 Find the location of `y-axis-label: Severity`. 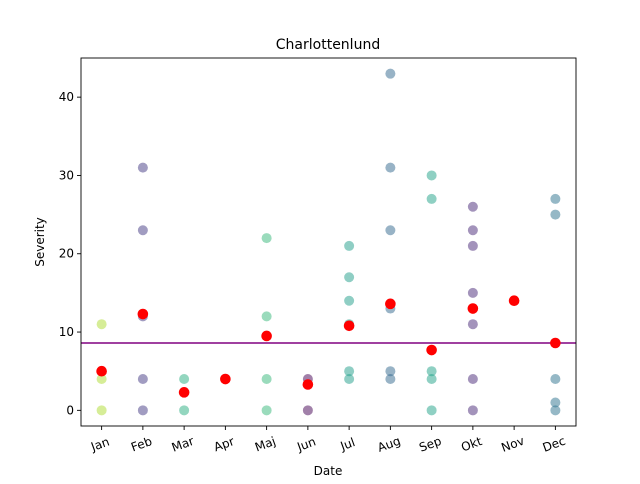

y-axis-label: Severity is located at coordinates (40, 242).